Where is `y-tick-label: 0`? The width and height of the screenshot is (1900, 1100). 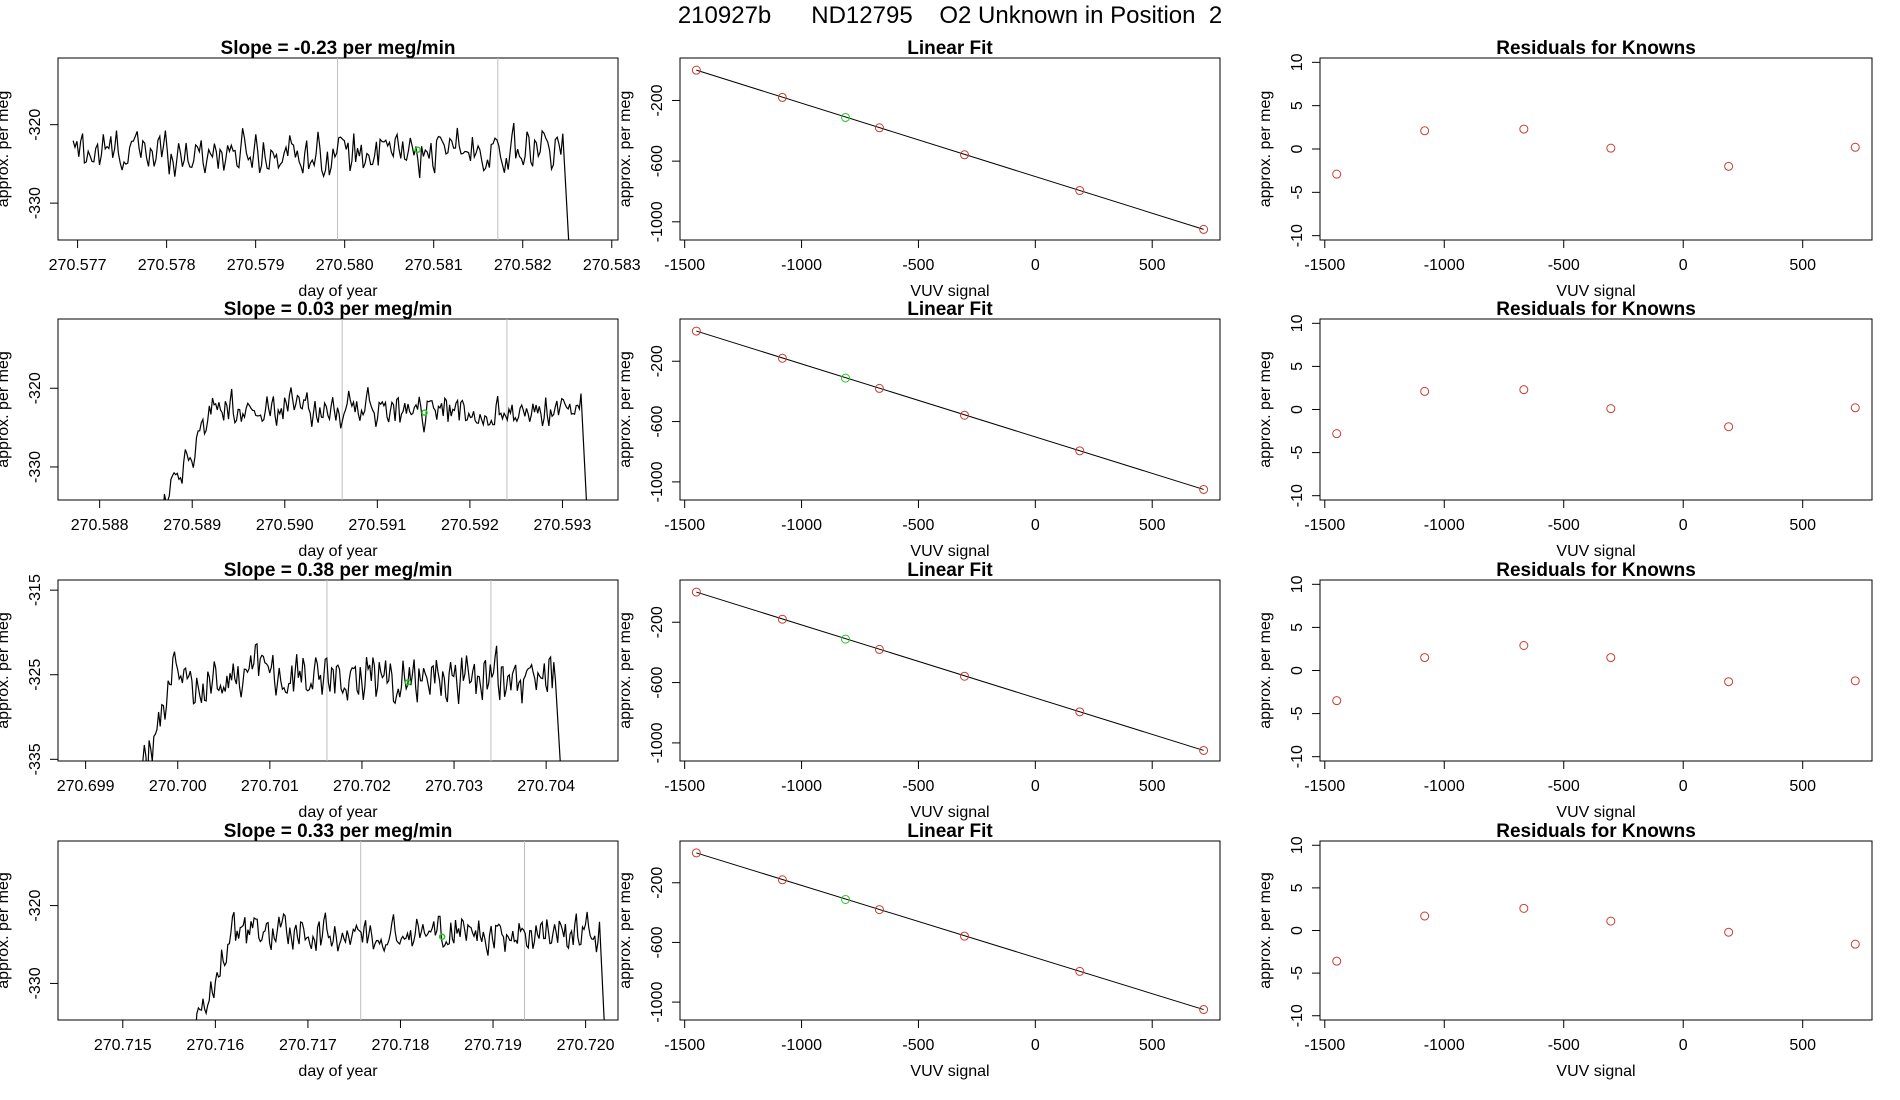 y-tick-label: 0 is located at coordinates (1297, 409).